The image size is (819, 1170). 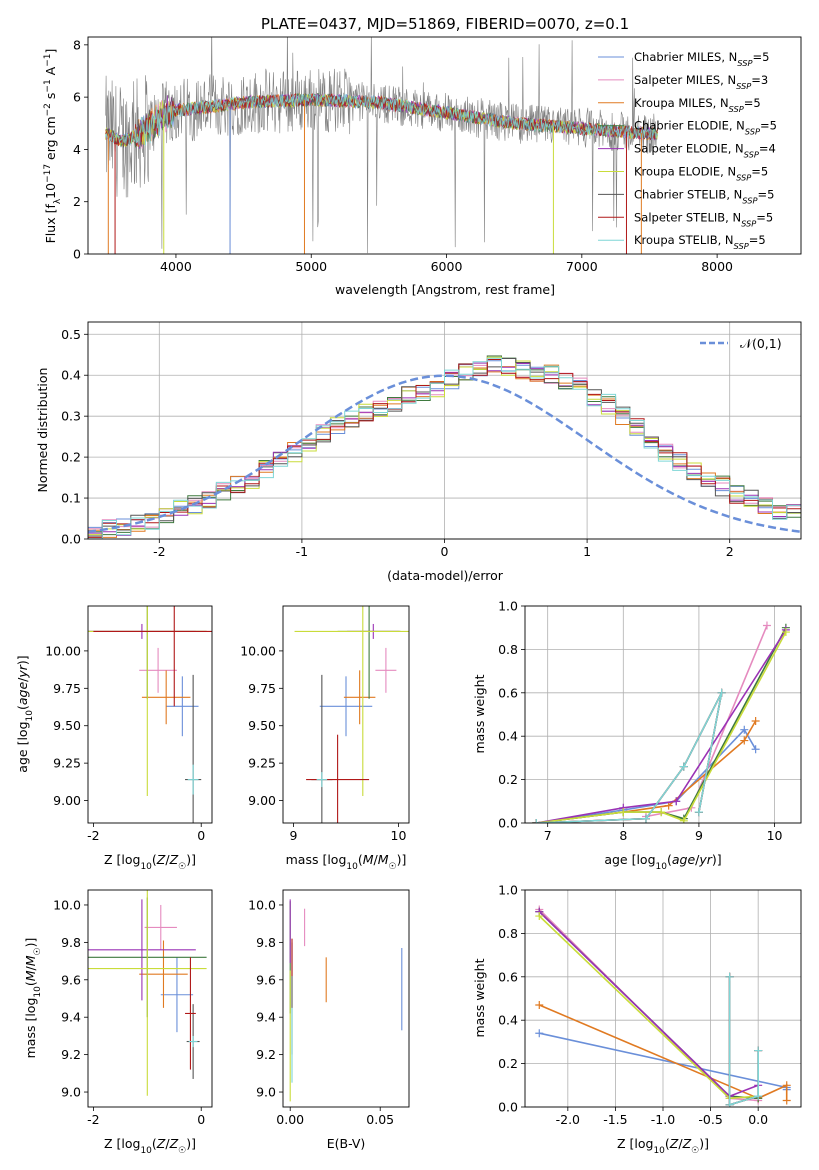 What do you see at coordinates (71, 1017) in the screenshot?
I see `mass-vs-Z-ytick-label: 9.4` at bounding box center [71, 1017].